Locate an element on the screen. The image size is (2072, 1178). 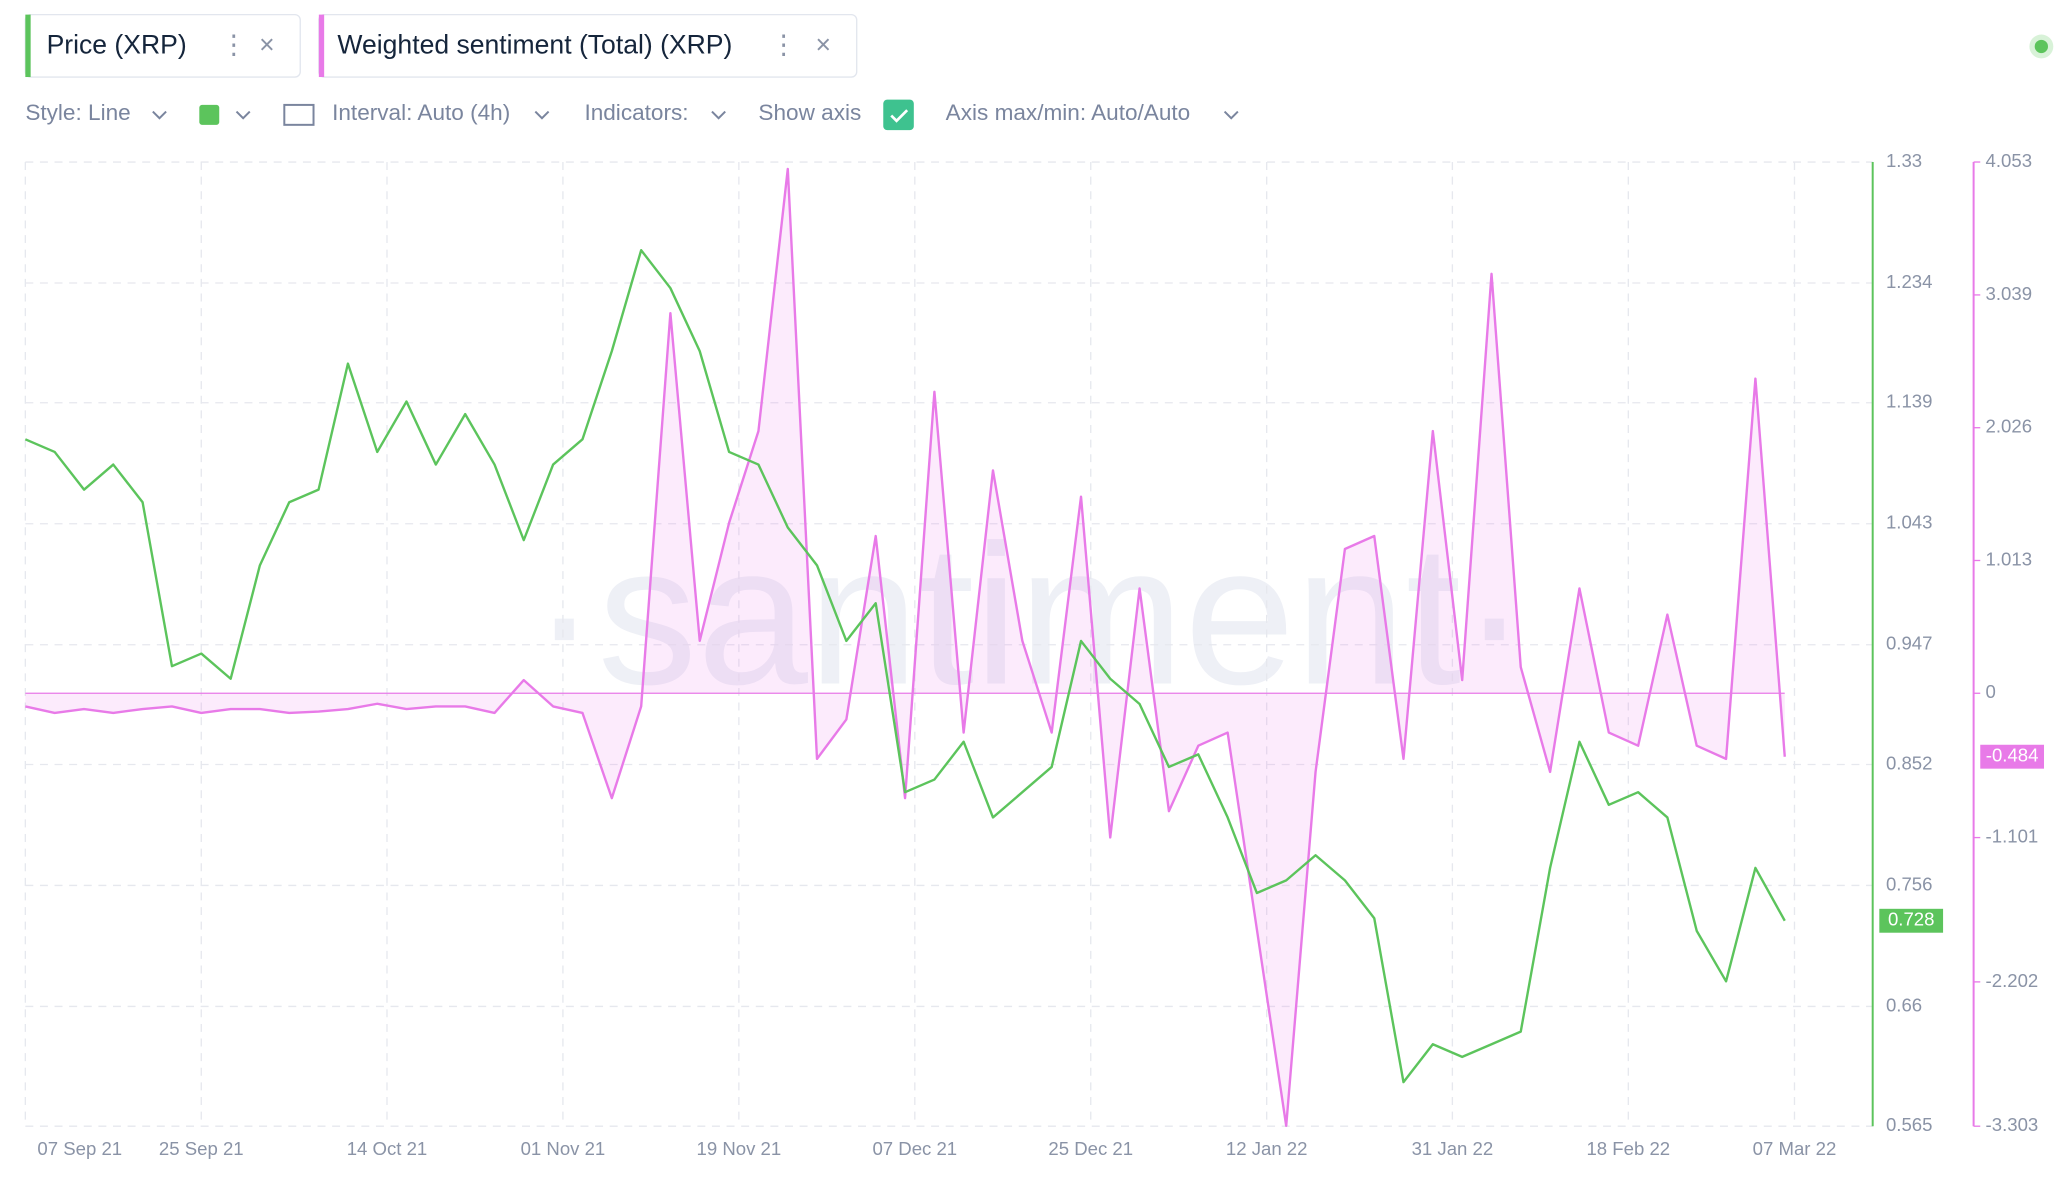
y2-tick-label: -3.303 is located at coordinates (2012, 1124).